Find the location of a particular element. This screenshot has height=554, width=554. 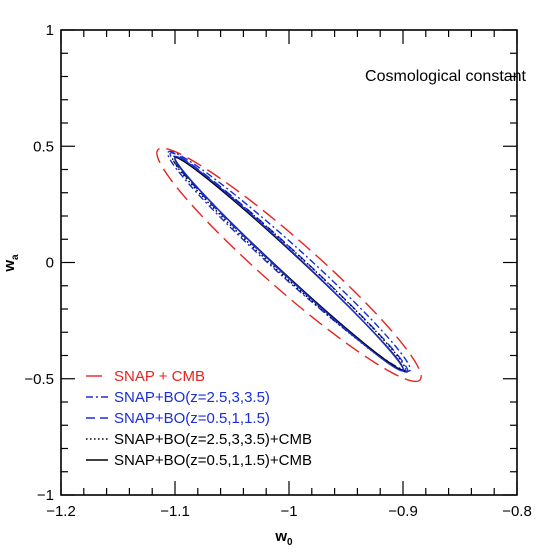

x-tick-label: −1 is located at coordinates (288, 511).